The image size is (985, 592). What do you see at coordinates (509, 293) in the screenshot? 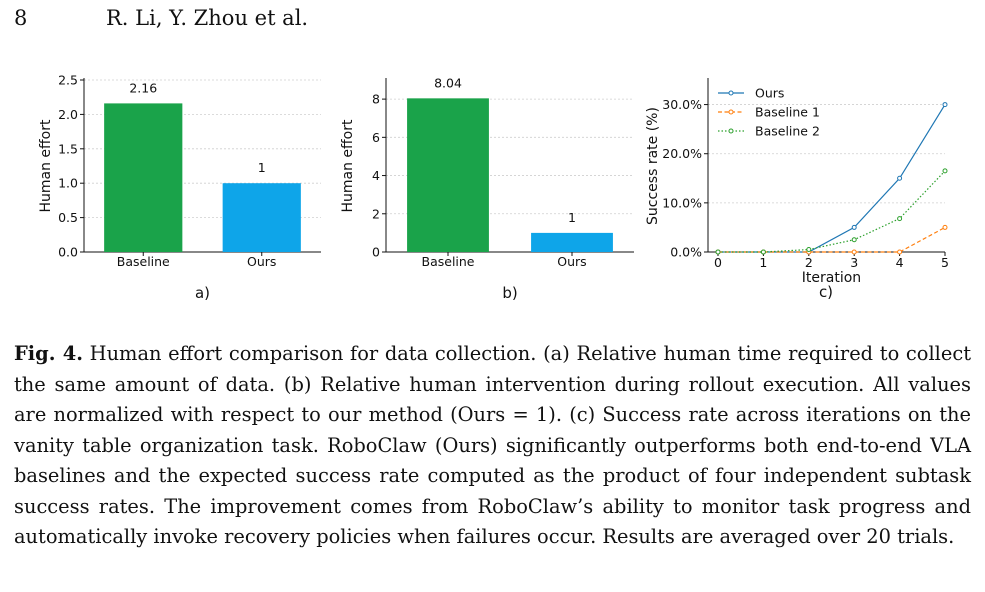
I see `panel-label: b)` at bounding box center [509, 293].